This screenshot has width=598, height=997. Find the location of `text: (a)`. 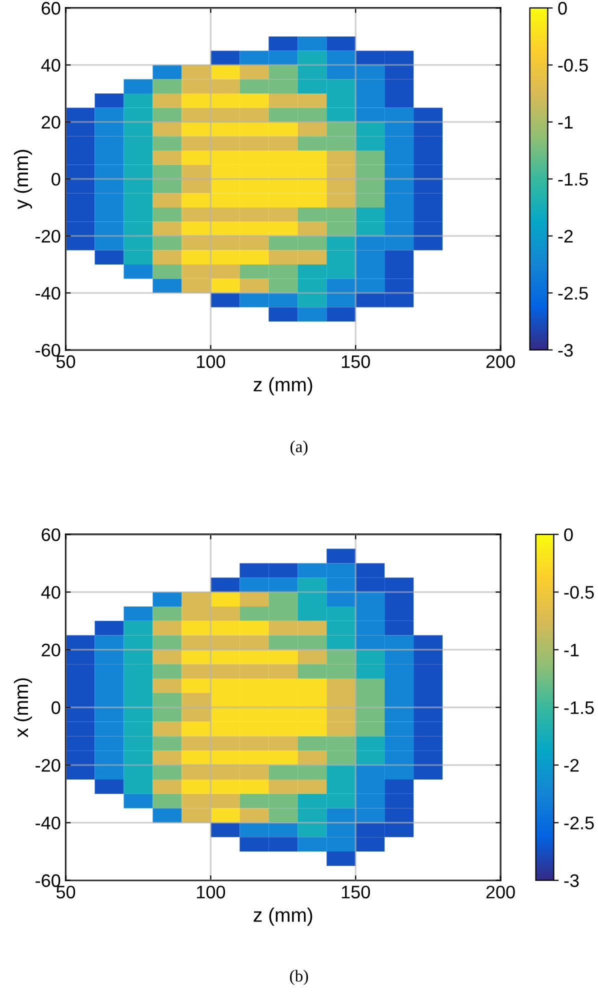

text: (a) is located at coordinates (299, 448).